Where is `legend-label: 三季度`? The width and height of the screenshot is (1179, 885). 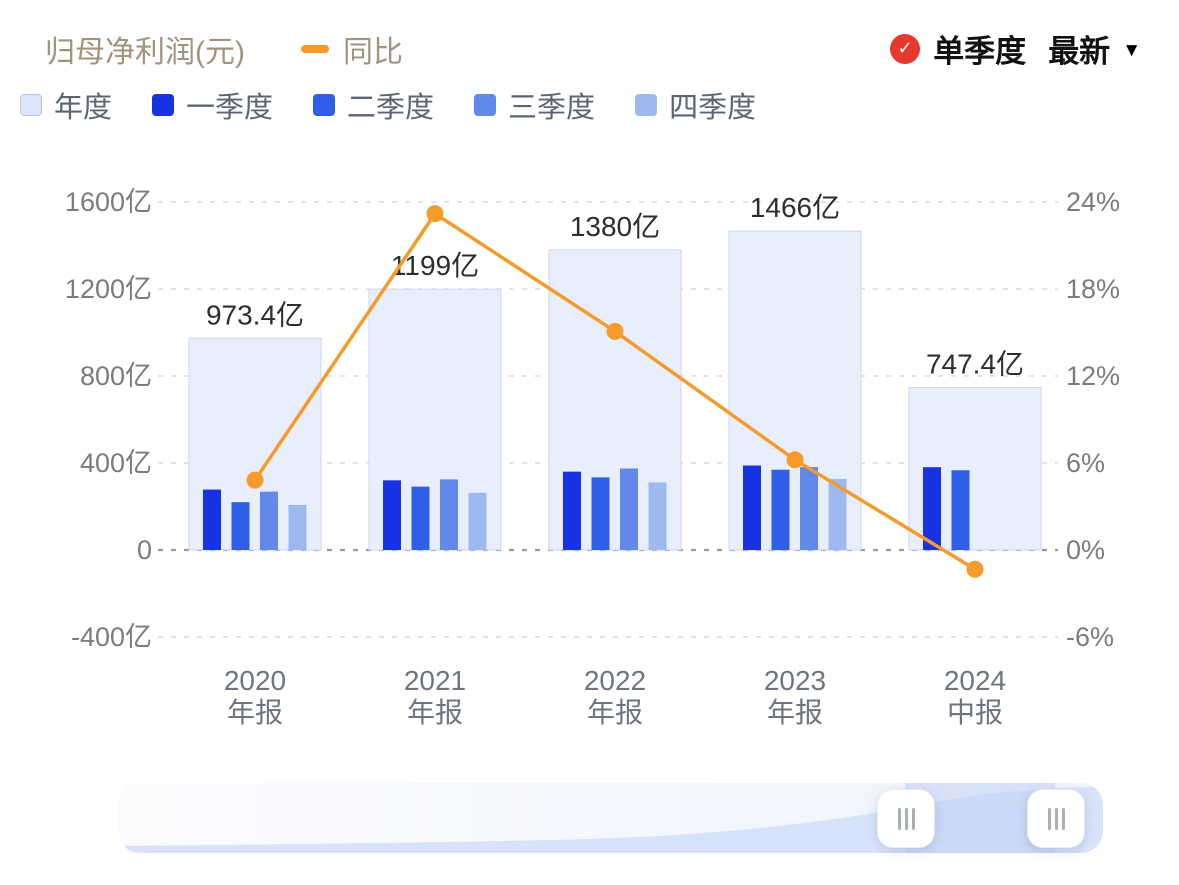
legend-label: 三季度 is located at coordinates (552, 108).